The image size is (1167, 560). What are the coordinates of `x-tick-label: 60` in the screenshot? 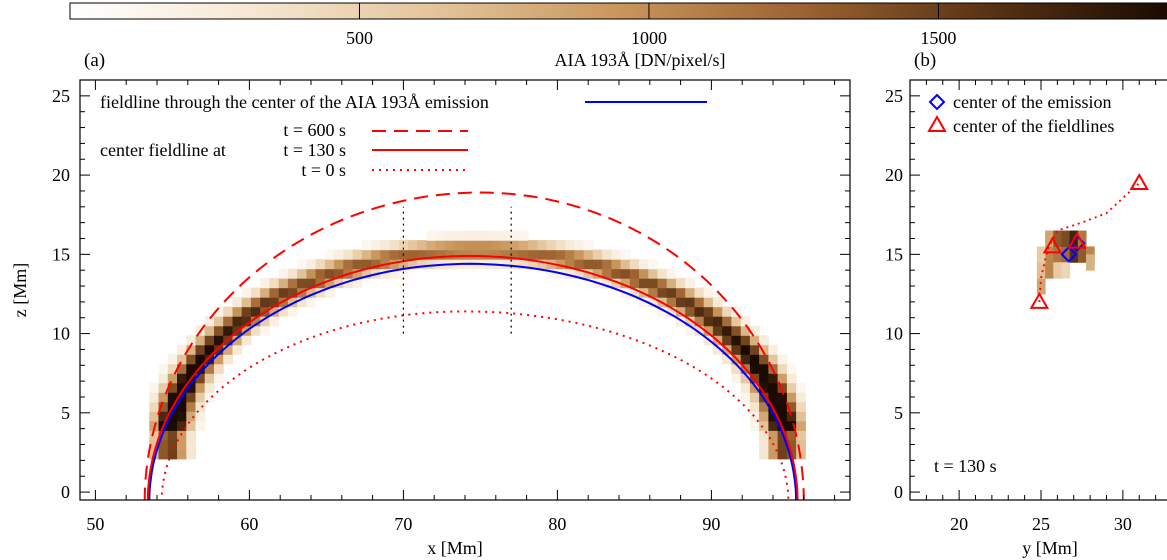 It's located at (249, 524).